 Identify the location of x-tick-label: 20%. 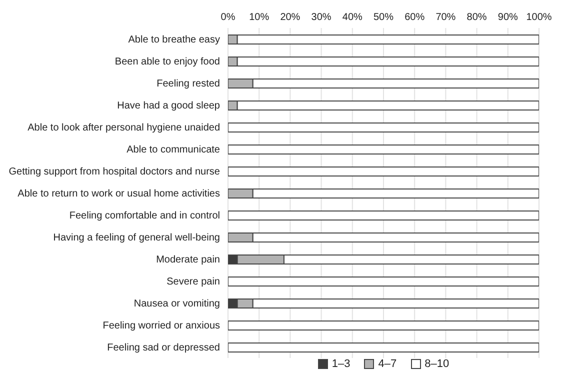
(290, 17).